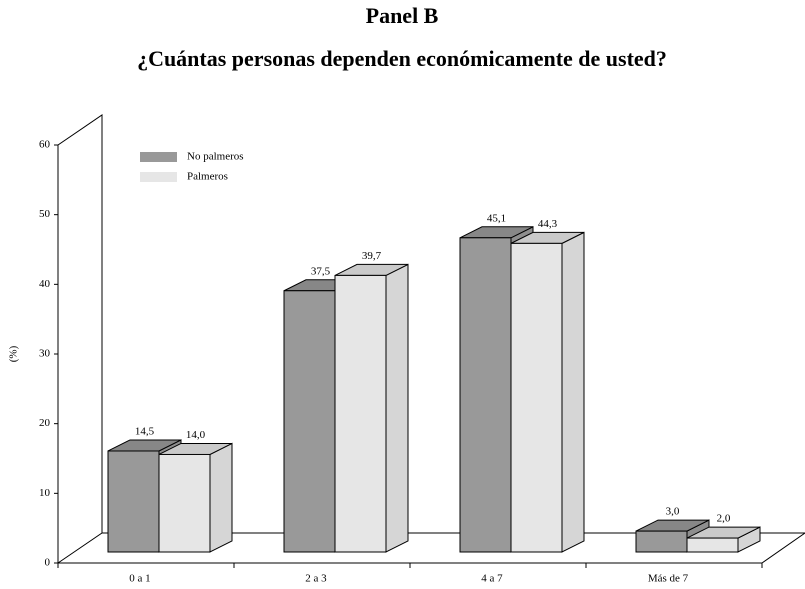 Image resolution: width=805 pixels, height=589 pixels. What do you see at coordinates (431, 548) in the screenshot?
I see `floor` at bounding box center [431, 548].